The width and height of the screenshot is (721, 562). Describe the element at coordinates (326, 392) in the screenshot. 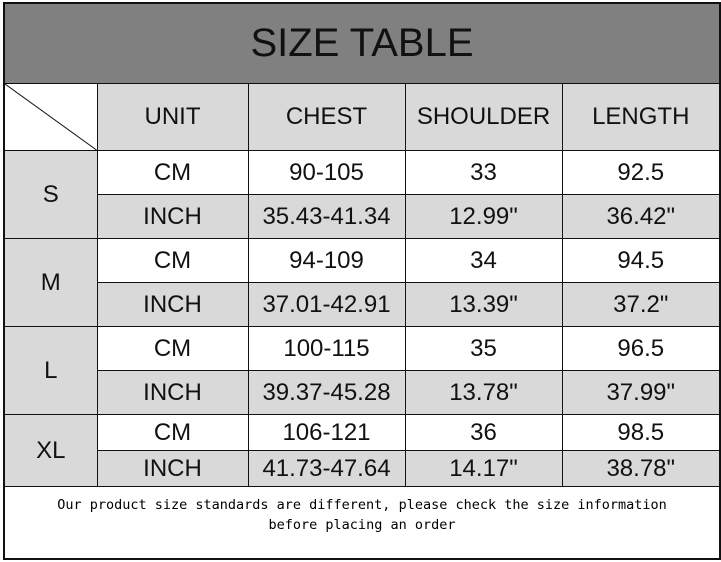

I see `chest-cell: 39.37-45.28` at that location.